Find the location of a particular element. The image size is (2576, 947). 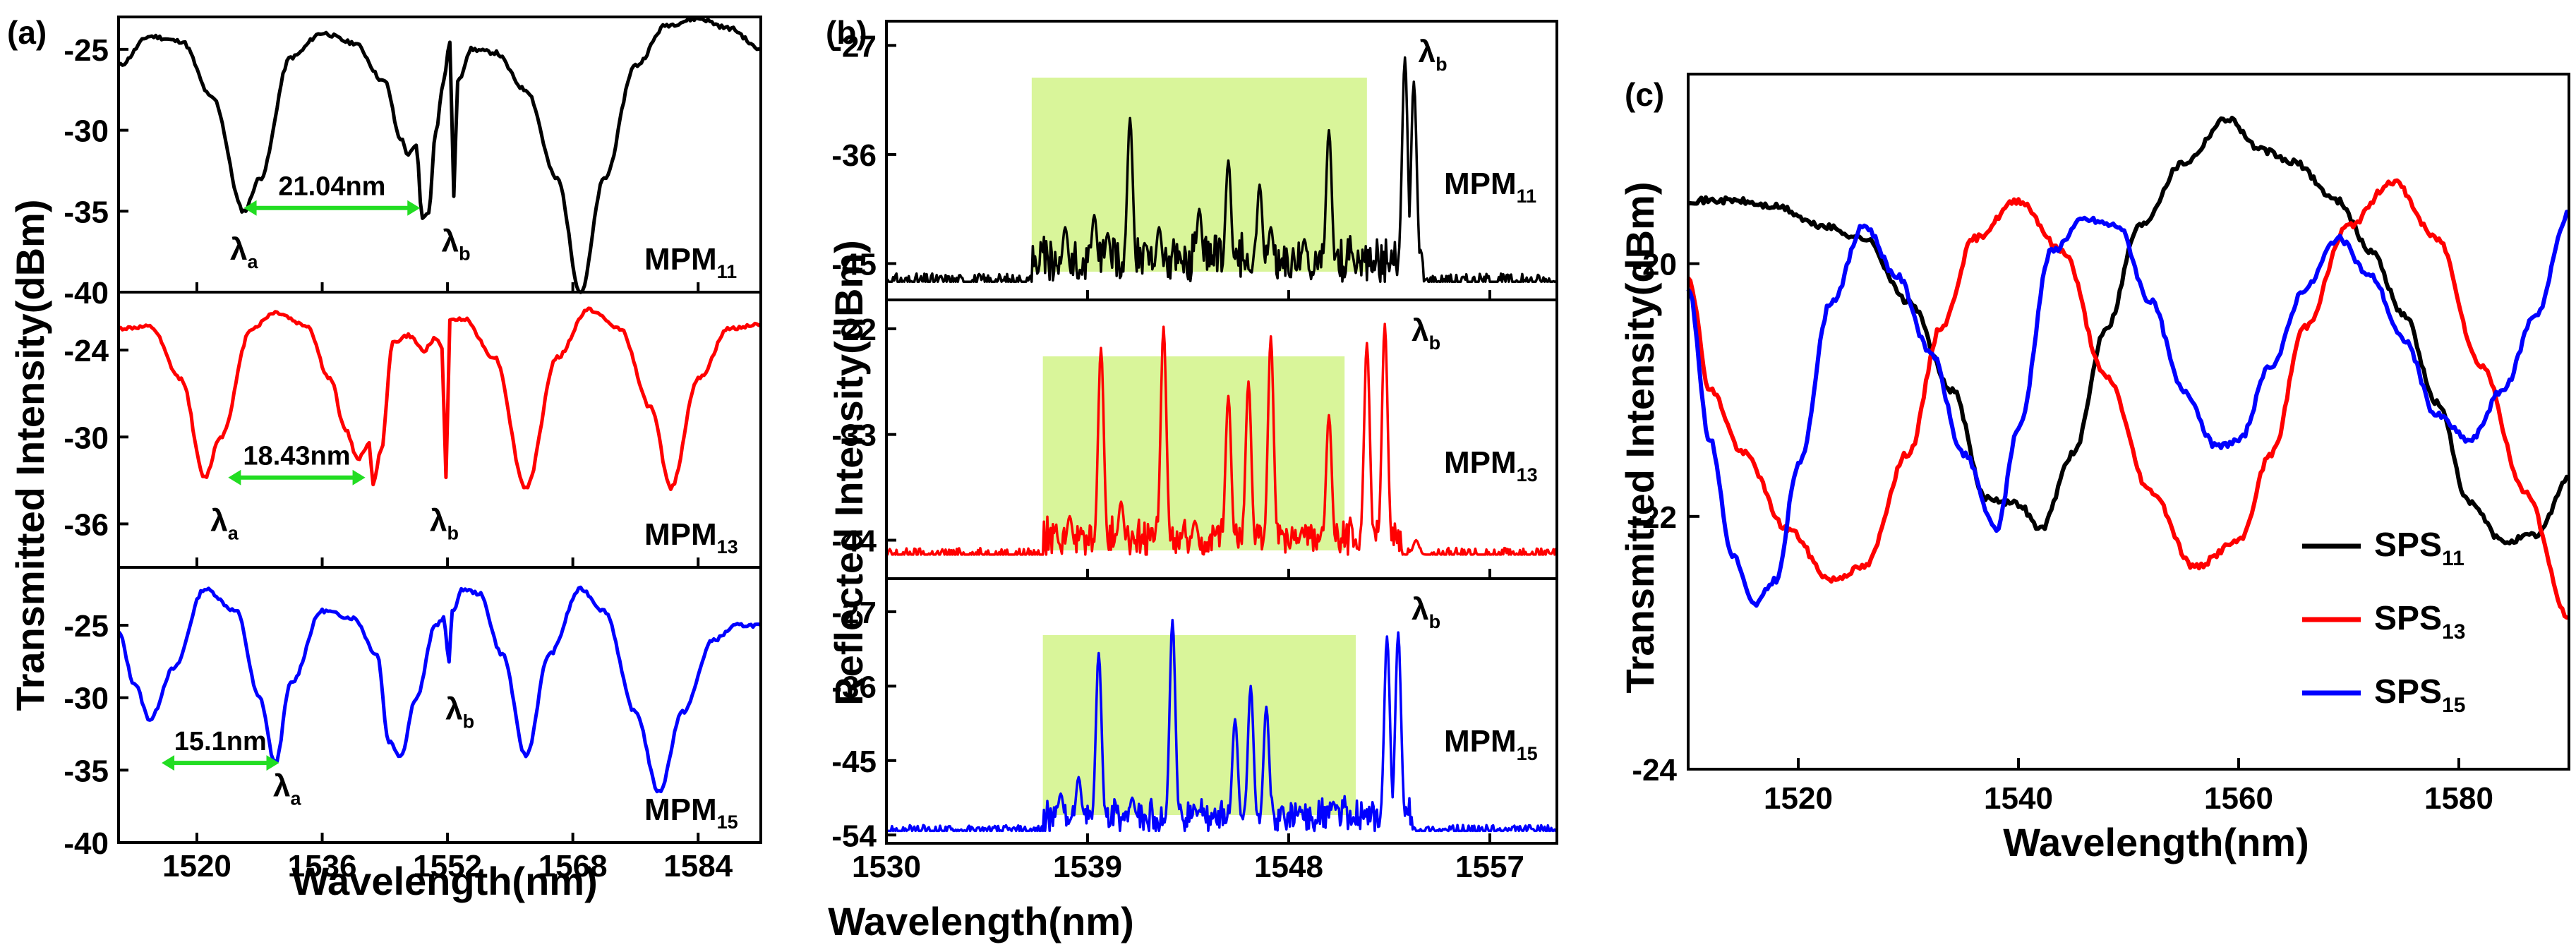

panel-c-y-tick-label: -24 is located at coordinates (1654, 771).